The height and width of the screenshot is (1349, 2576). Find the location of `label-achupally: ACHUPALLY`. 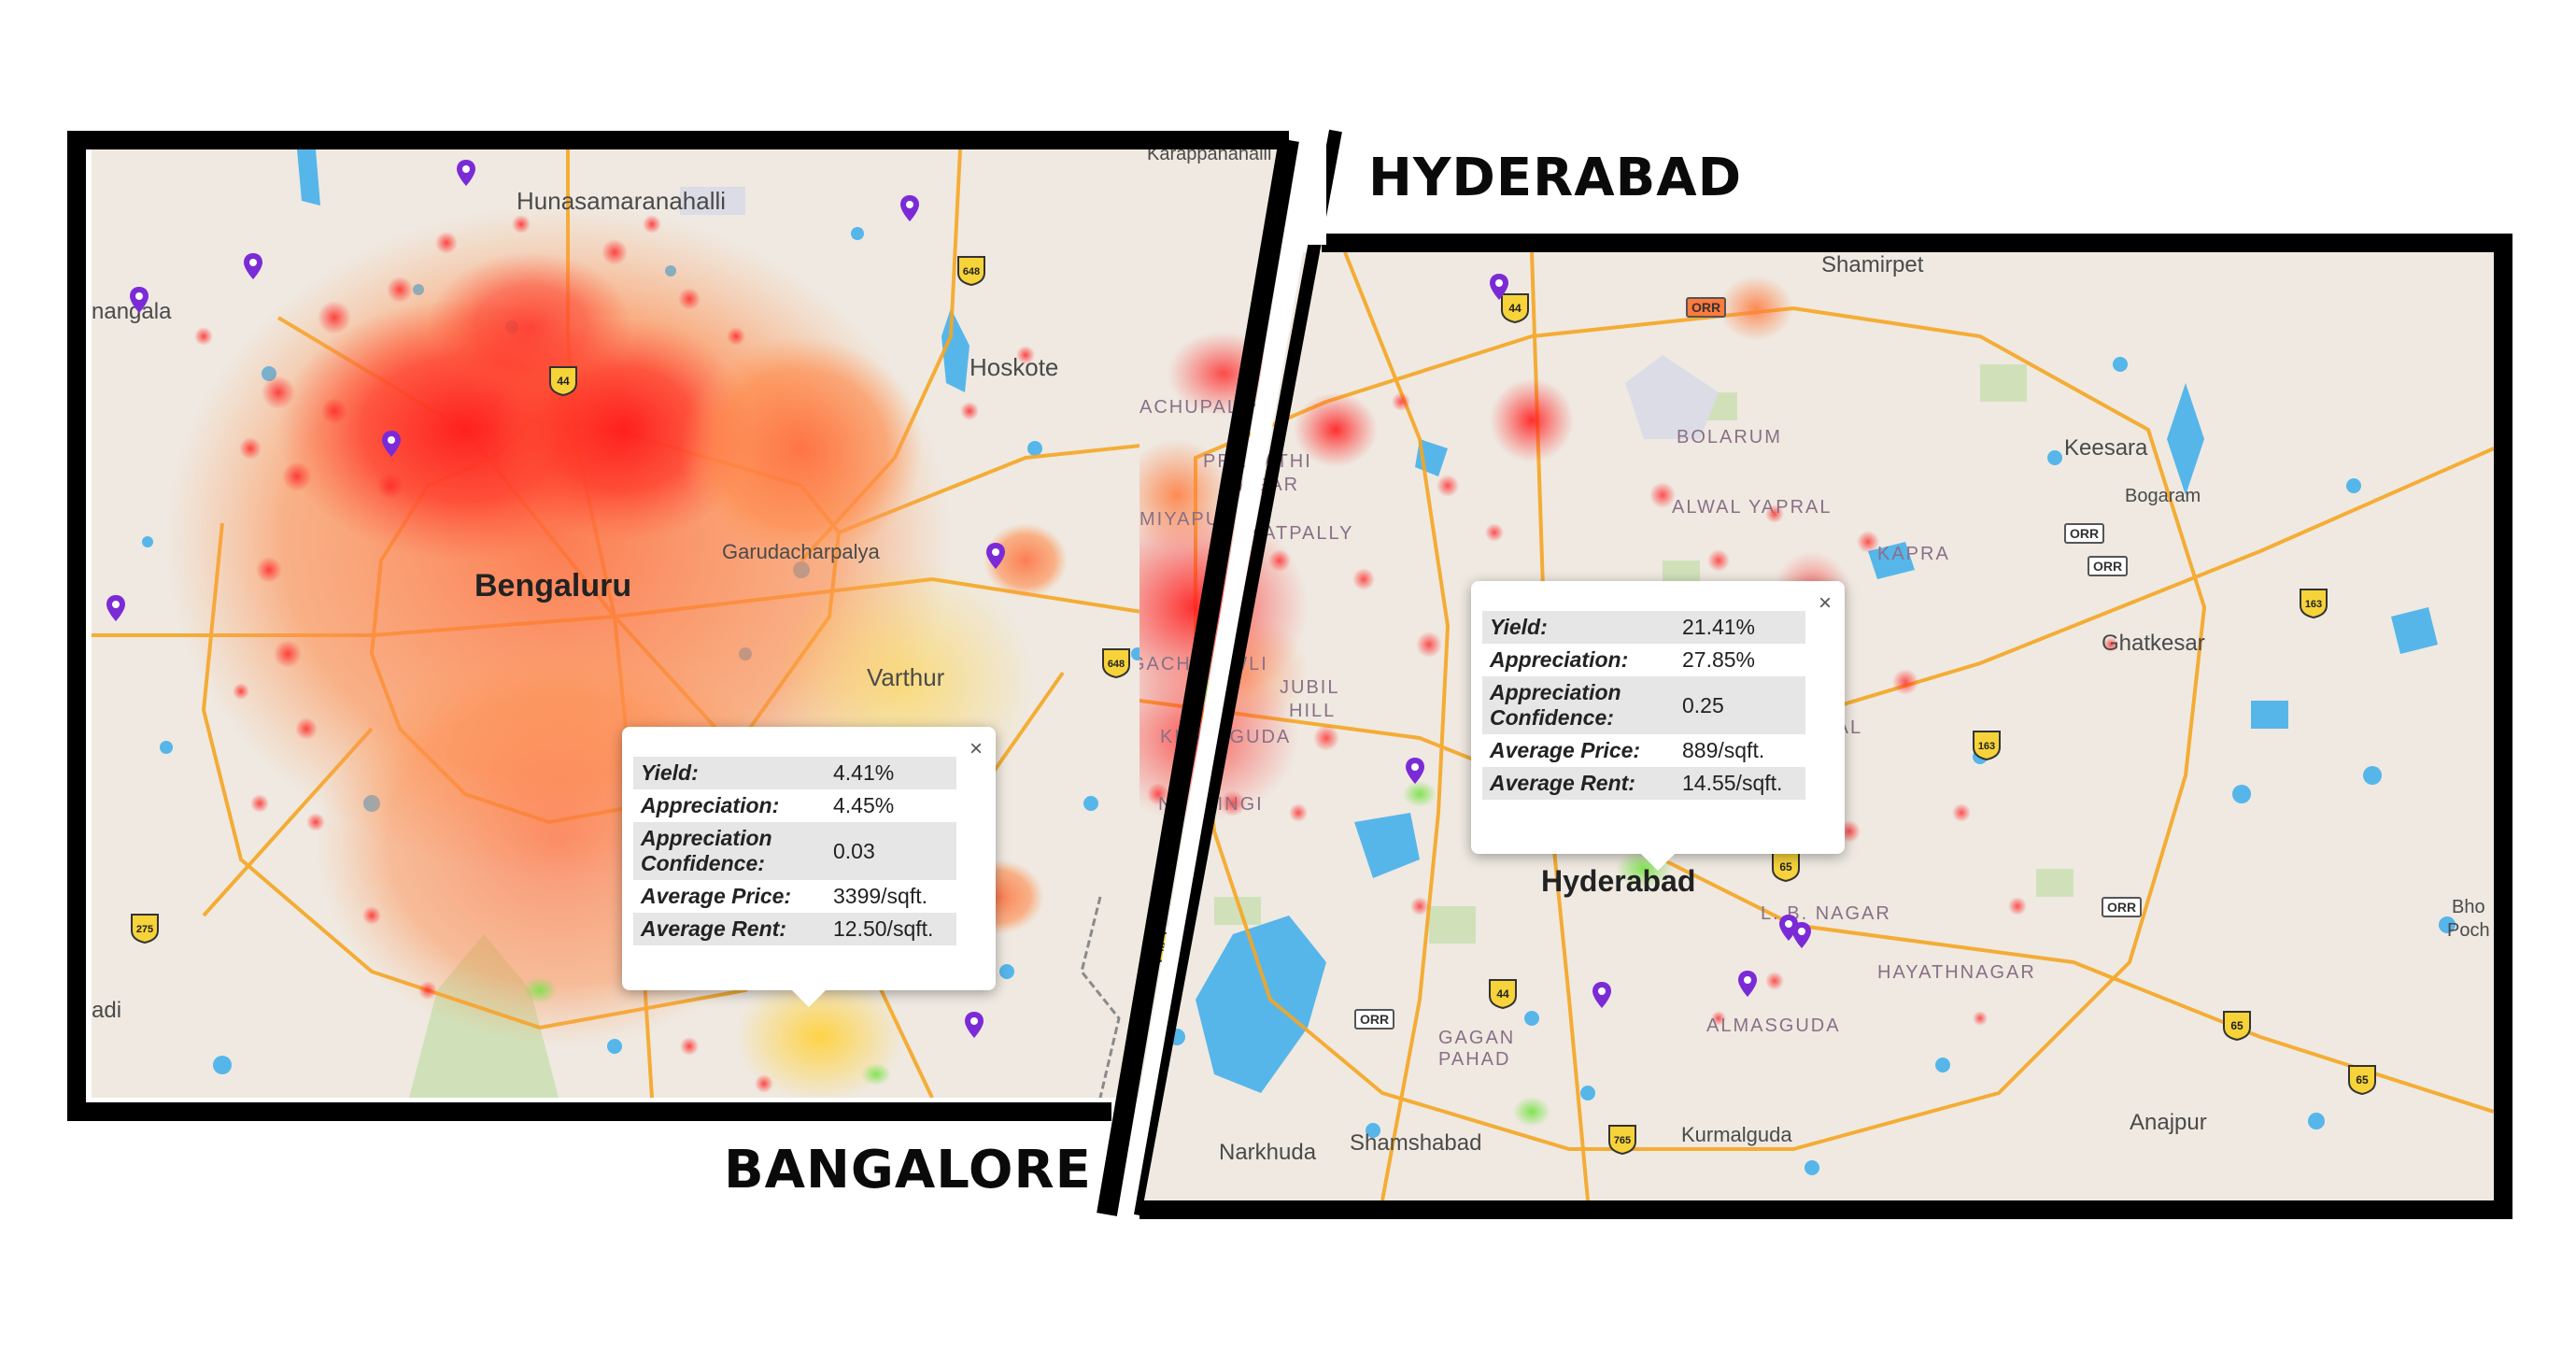

label-achupally: ACHUPALLY is located at coordinates (1202, 407).